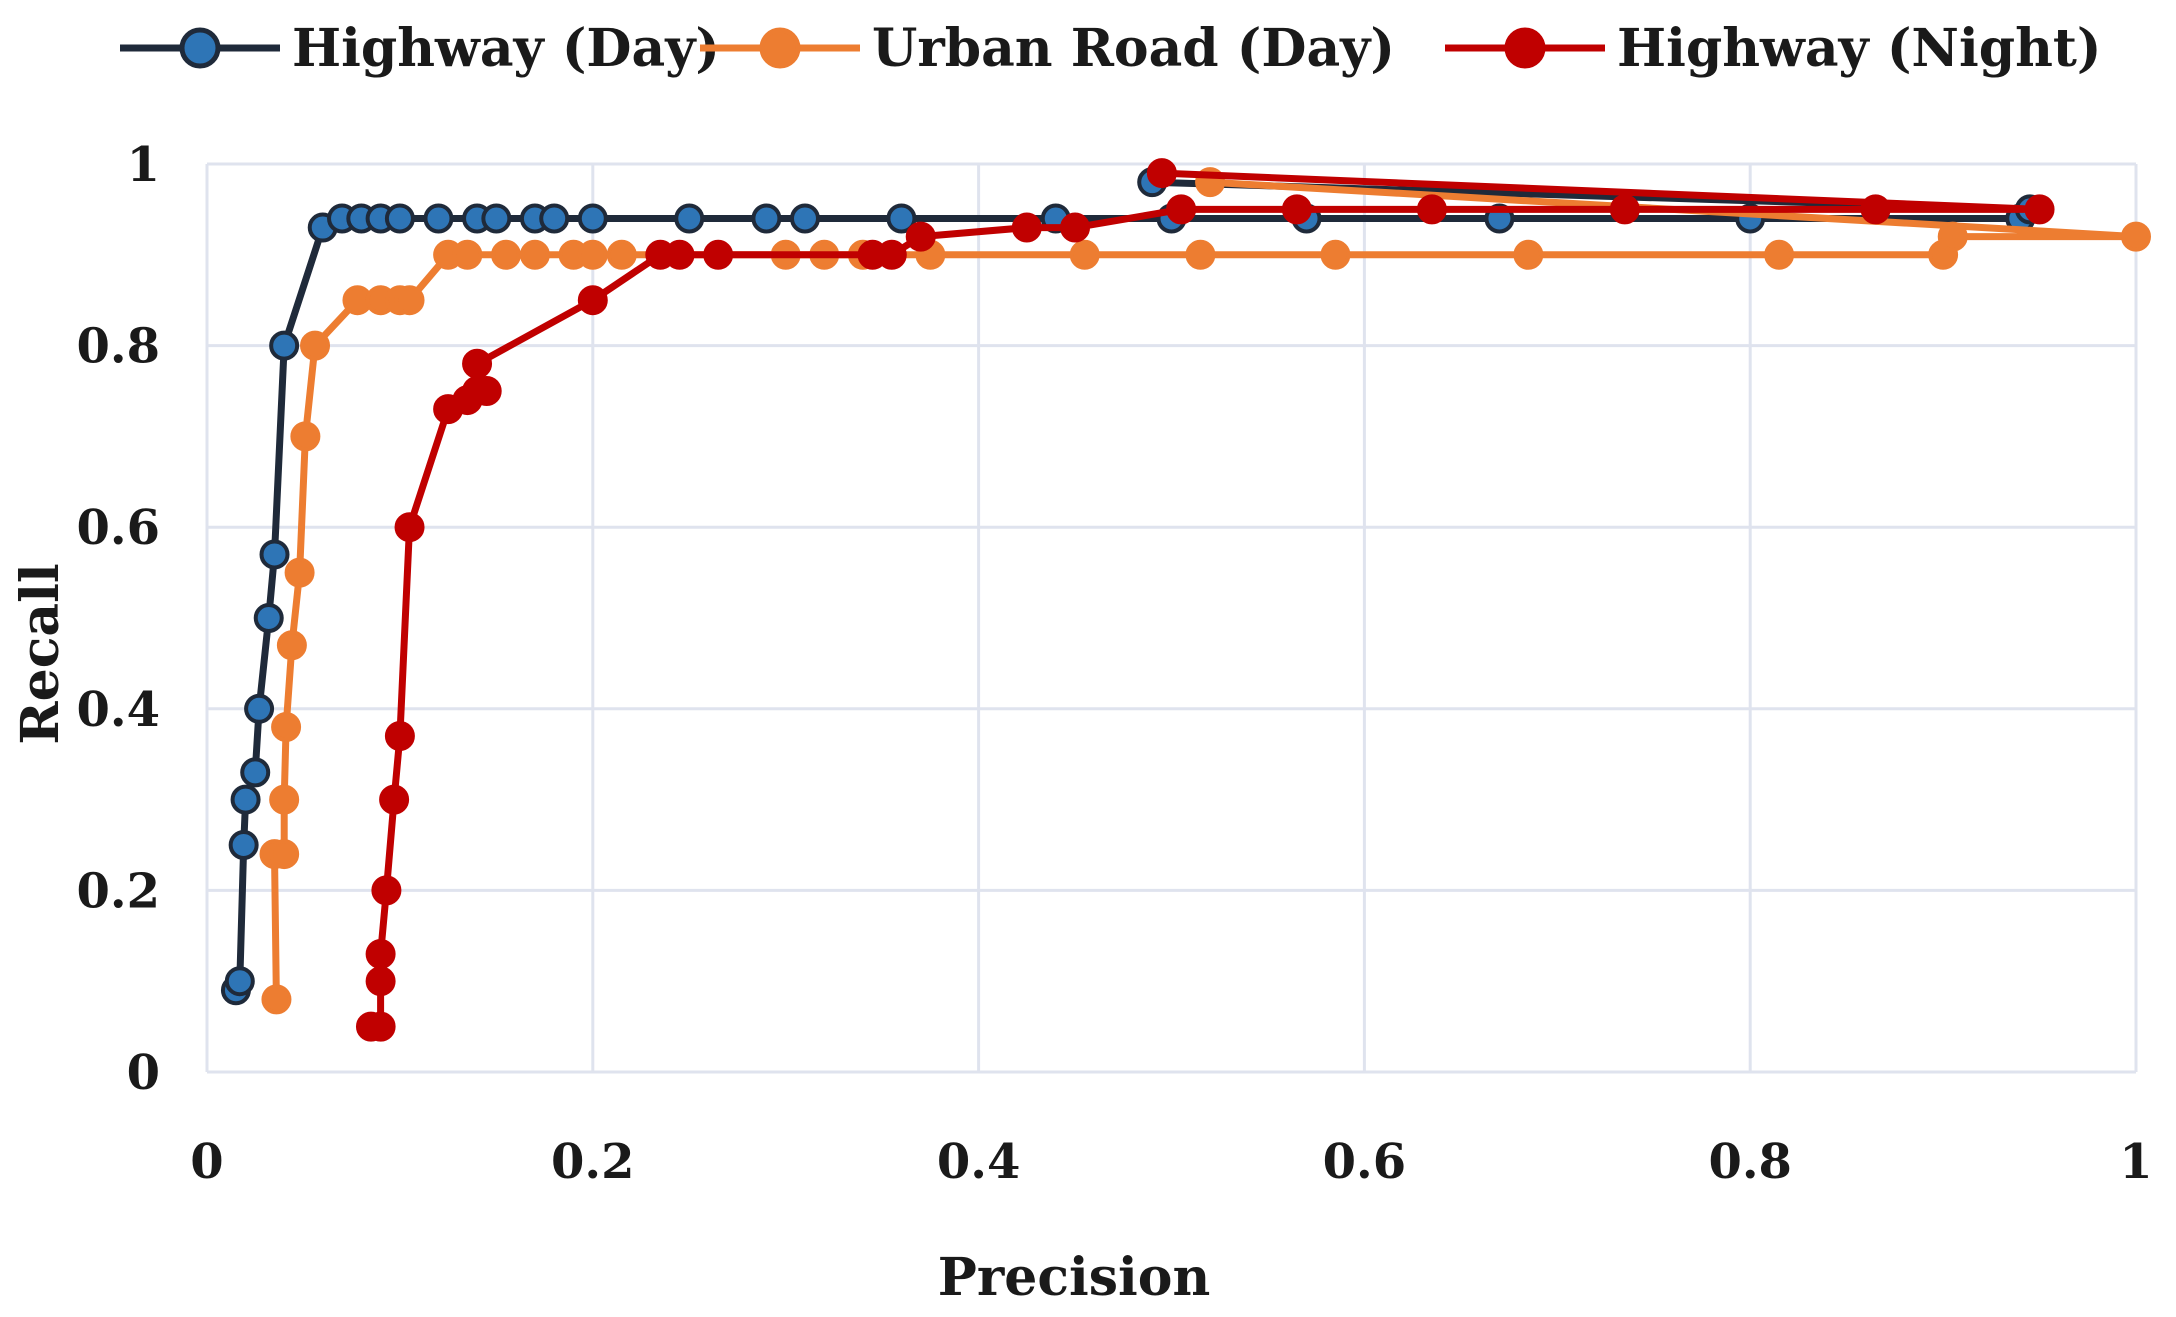 The width and height of the screenshot is (2176, 1317). I want to click on legend-item: Highway (Day), so click(420, 48).